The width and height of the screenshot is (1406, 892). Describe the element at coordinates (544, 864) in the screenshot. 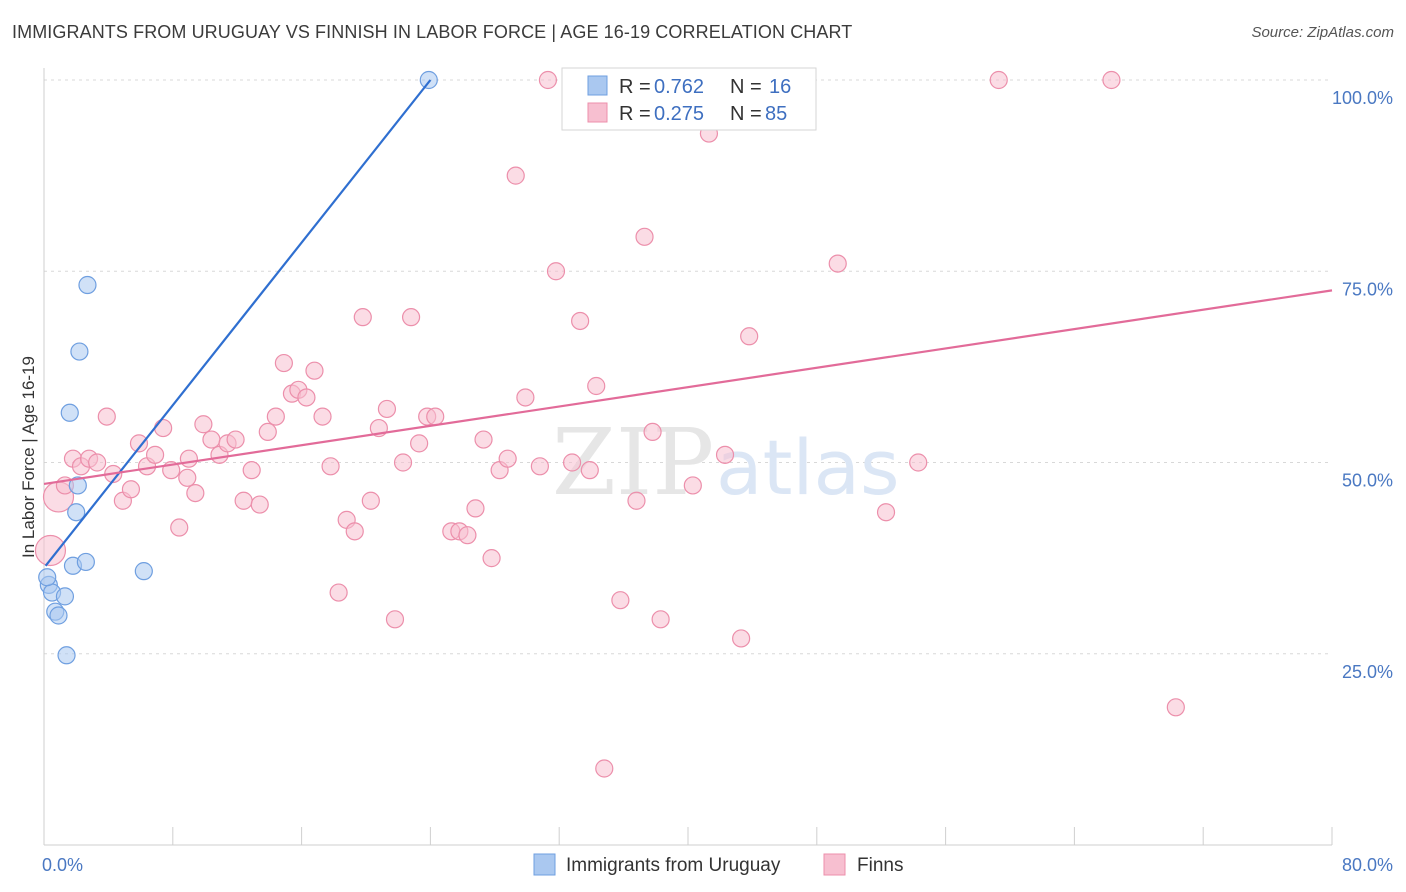

I see `series-legend-swatch-uruguay` at that location.